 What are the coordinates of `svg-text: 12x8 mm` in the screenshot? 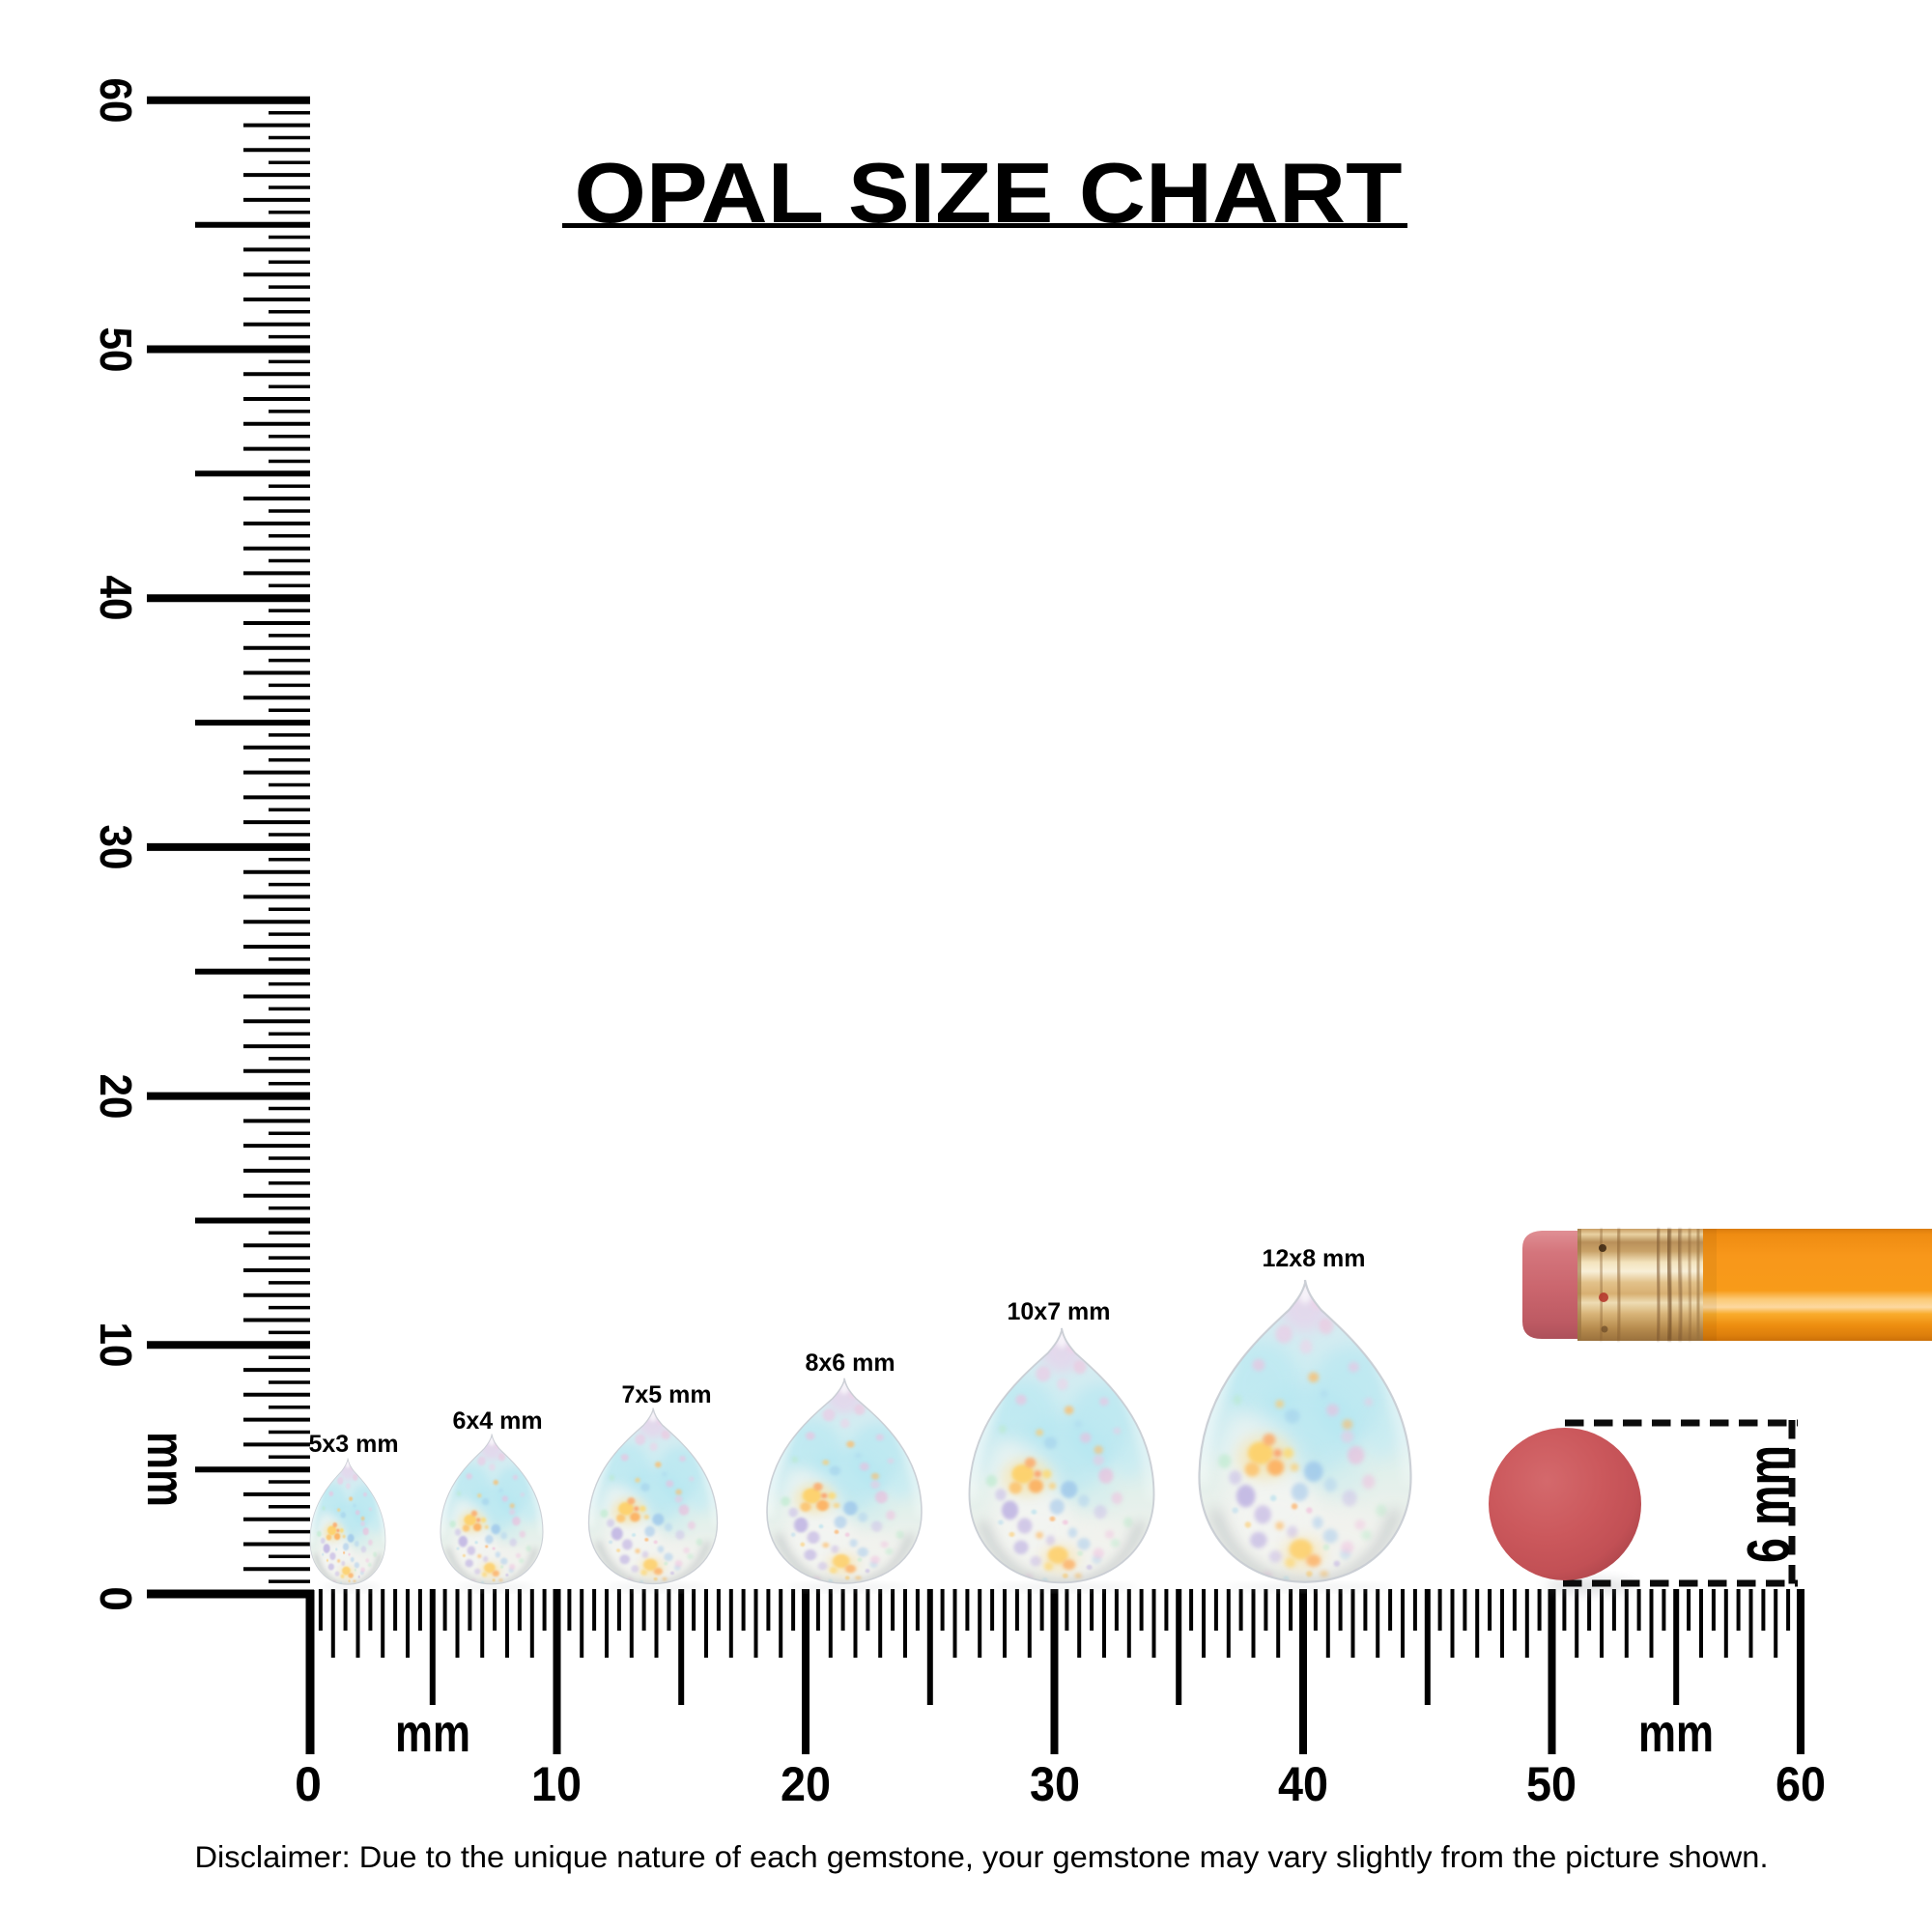 It's located at (1313, 1258).